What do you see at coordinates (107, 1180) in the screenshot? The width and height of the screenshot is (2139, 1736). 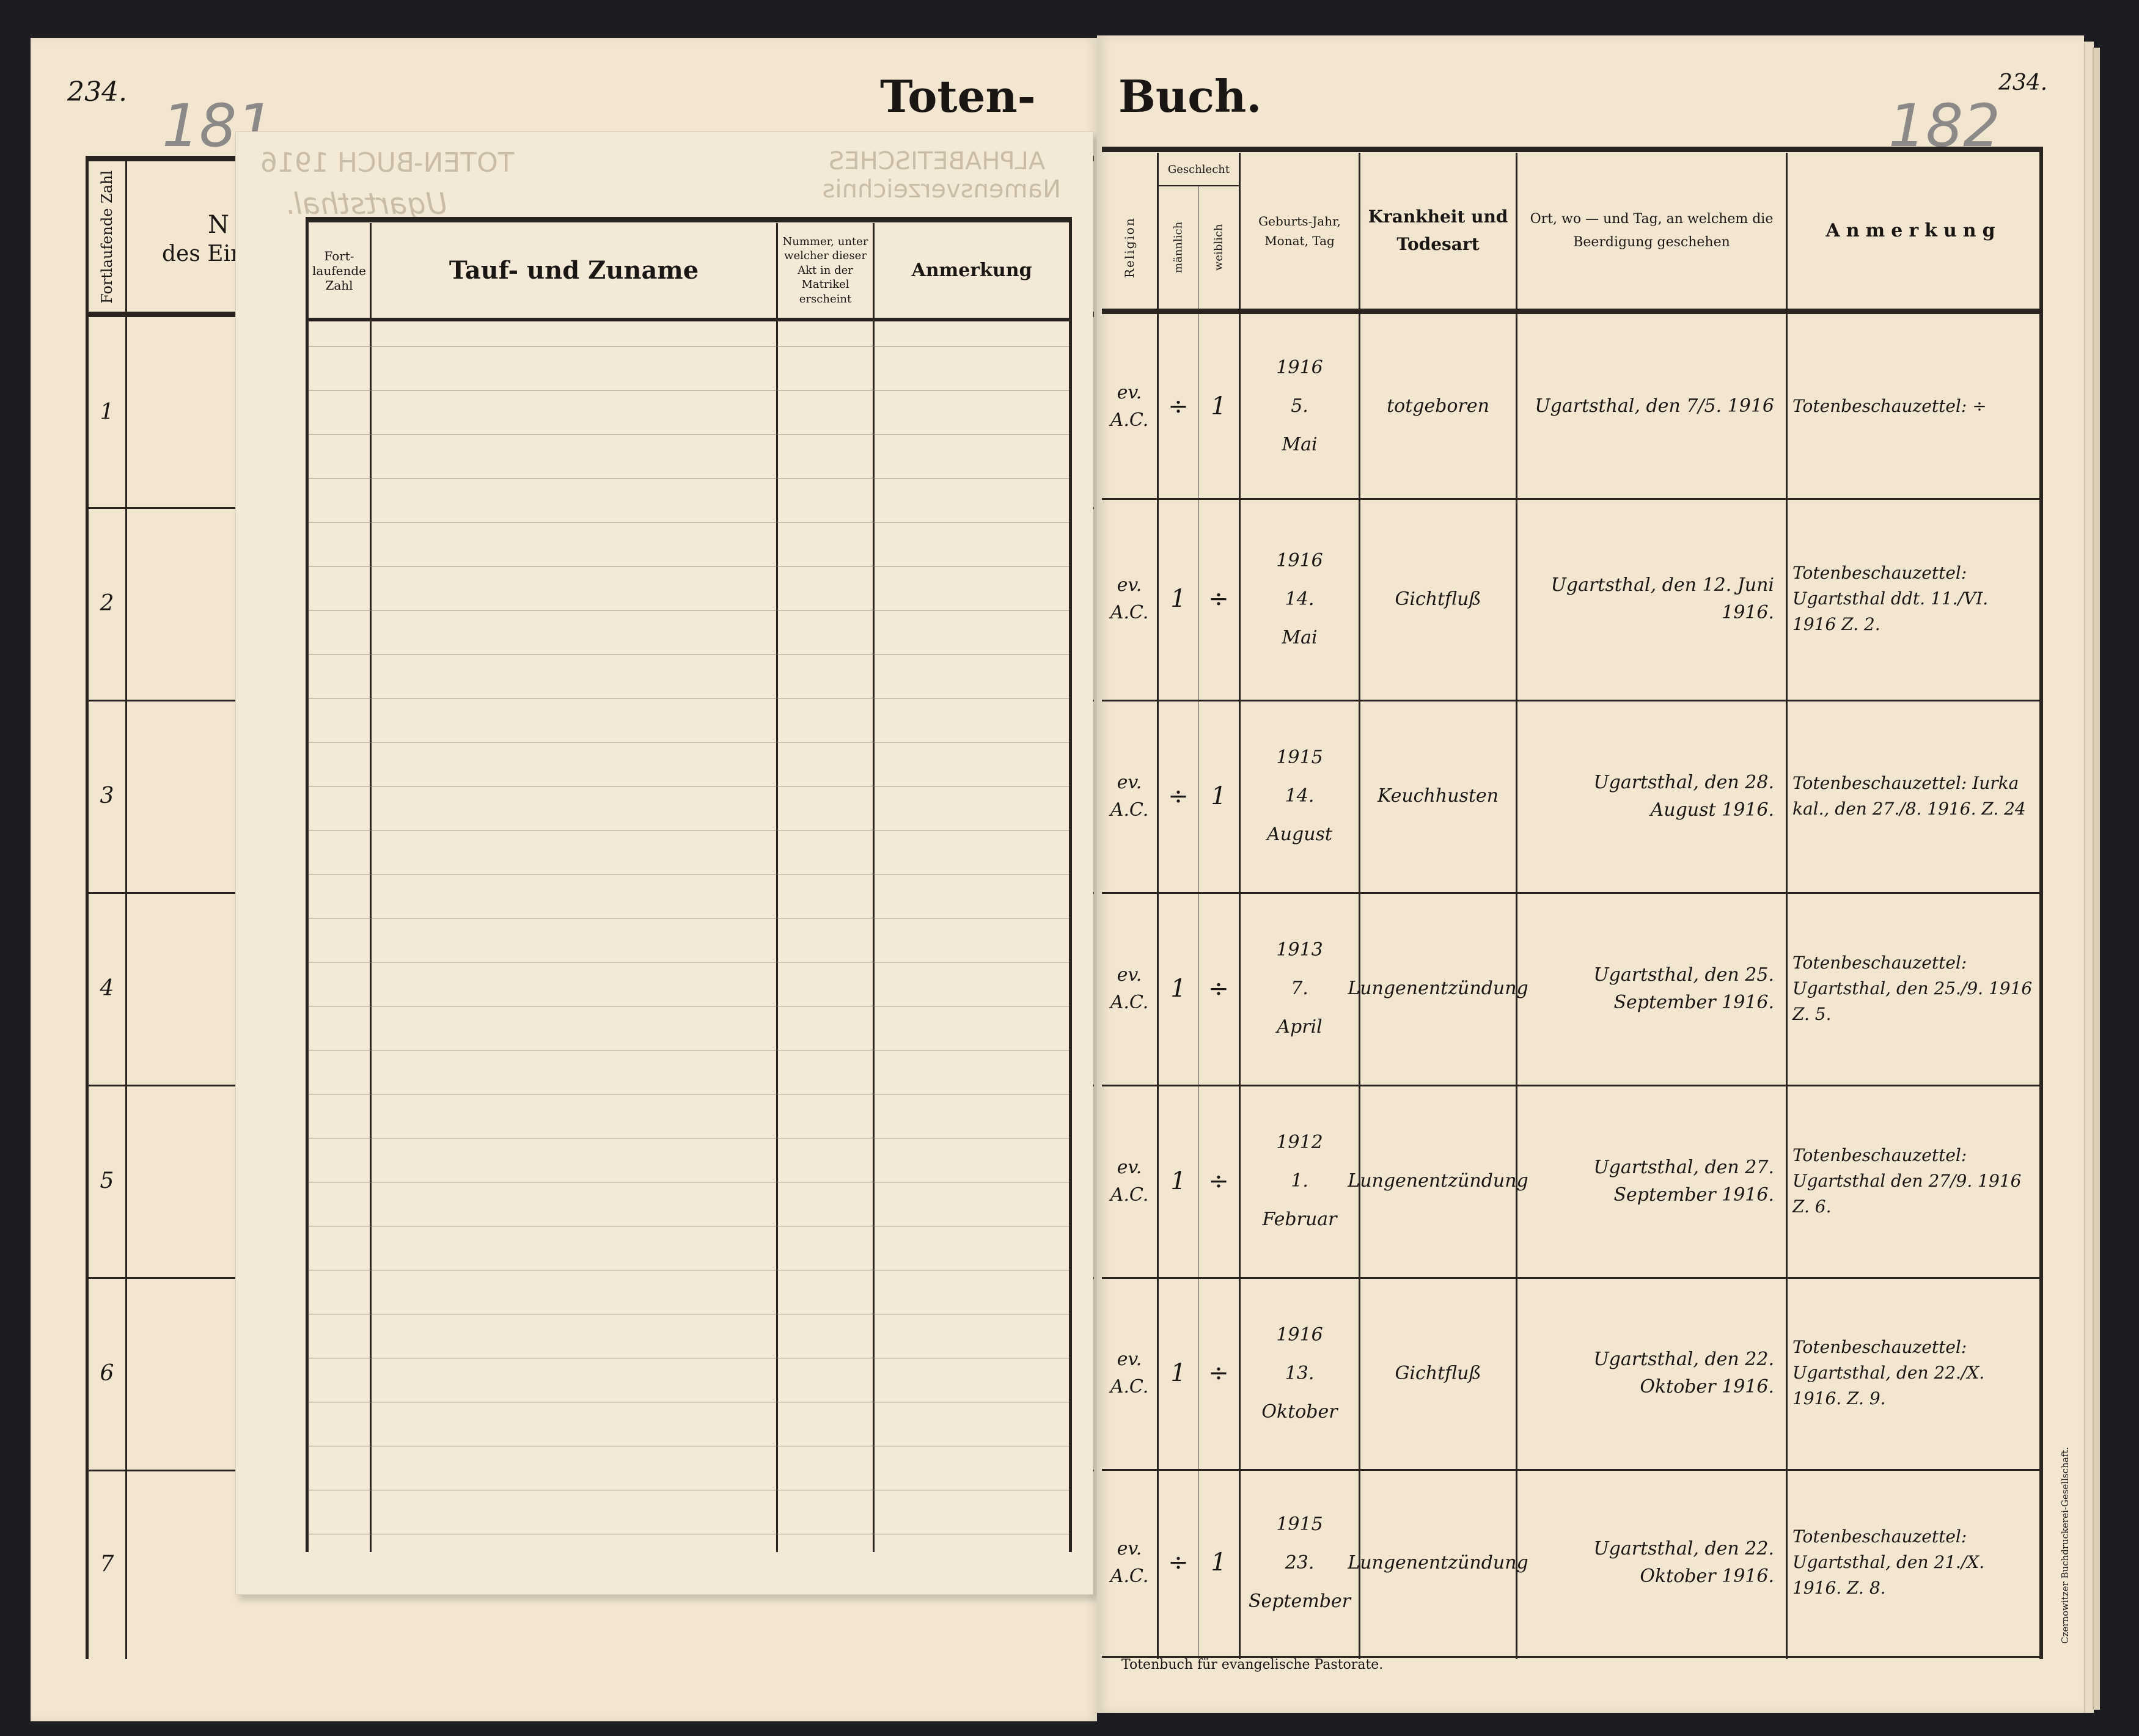 I see `row-number: 5` at bounding box center [107, 1180].